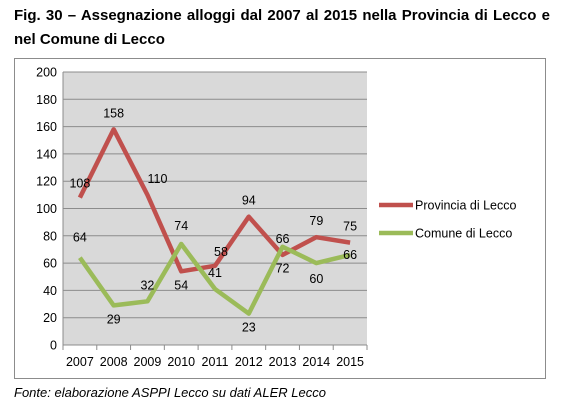  What do you see at coordinates (465, 206) in the screenshot?
I see `legend-label: Provincia di Lecco` at bounding box center [465, 206].